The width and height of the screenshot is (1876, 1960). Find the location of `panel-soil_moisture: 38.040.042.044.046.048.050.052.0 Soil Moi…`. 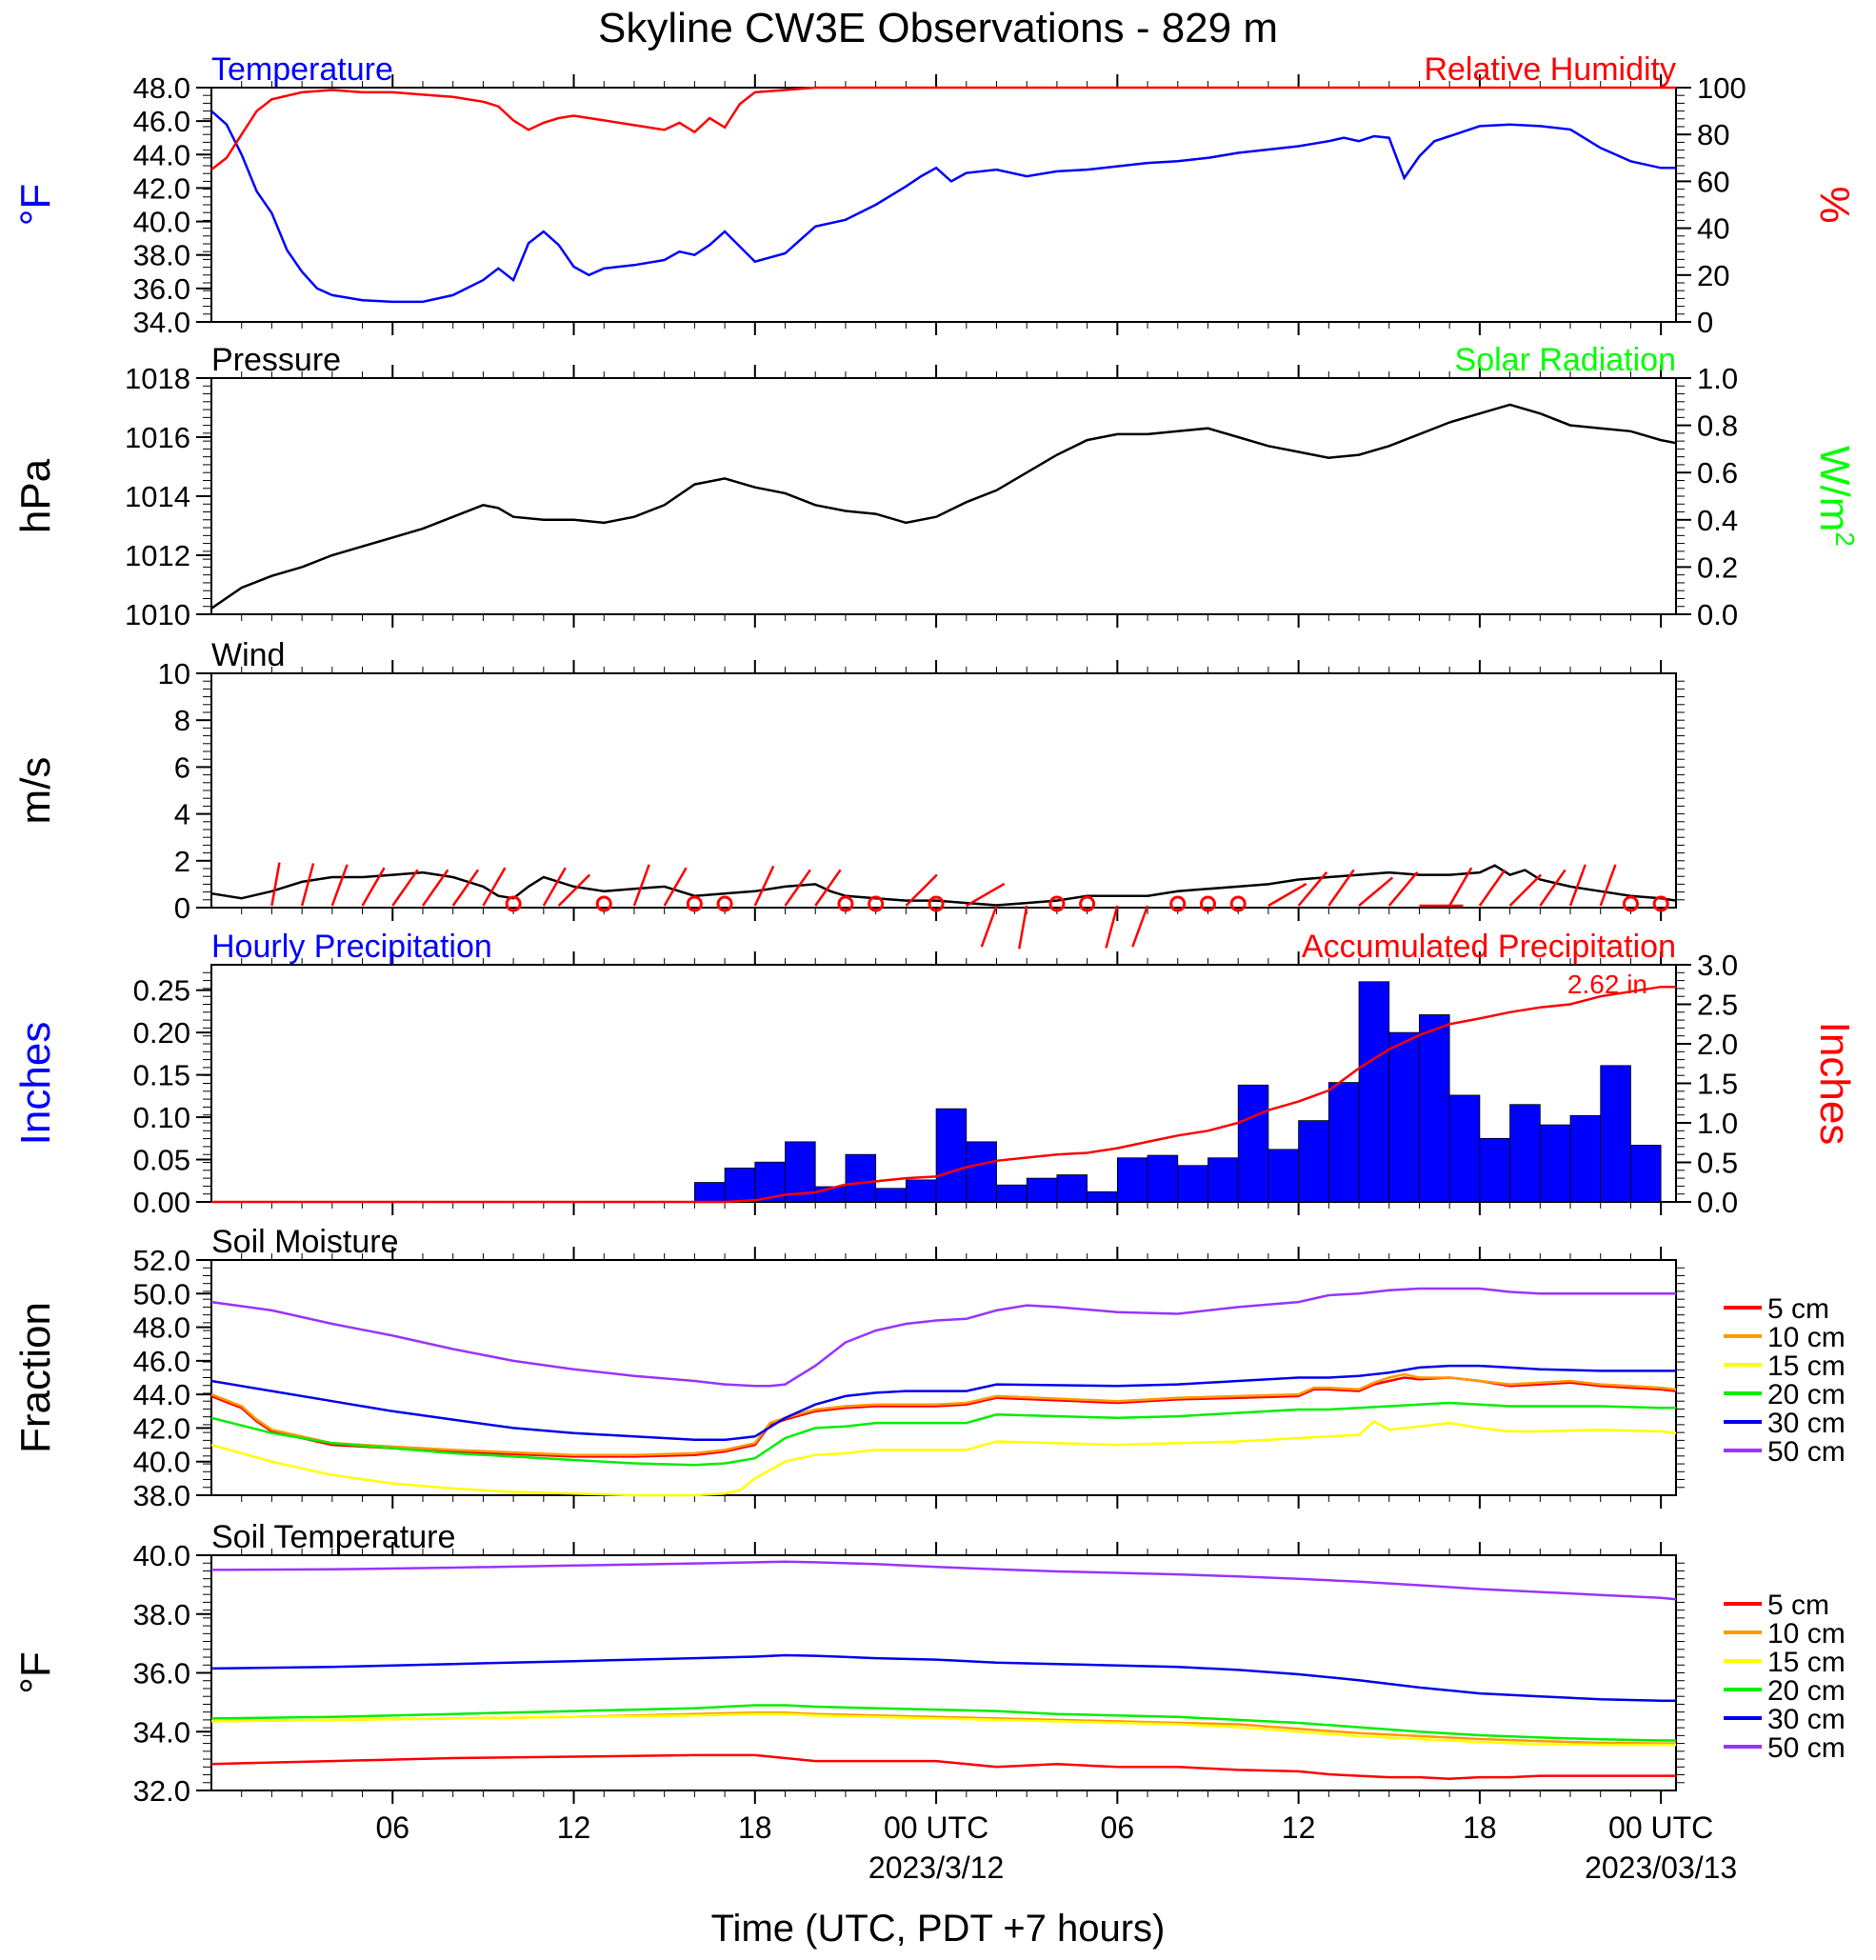

panel-soil_moisture: 38.040.042.044.046.048.050.052.0 Soil Moi… is located at coordinates (929, 1368).